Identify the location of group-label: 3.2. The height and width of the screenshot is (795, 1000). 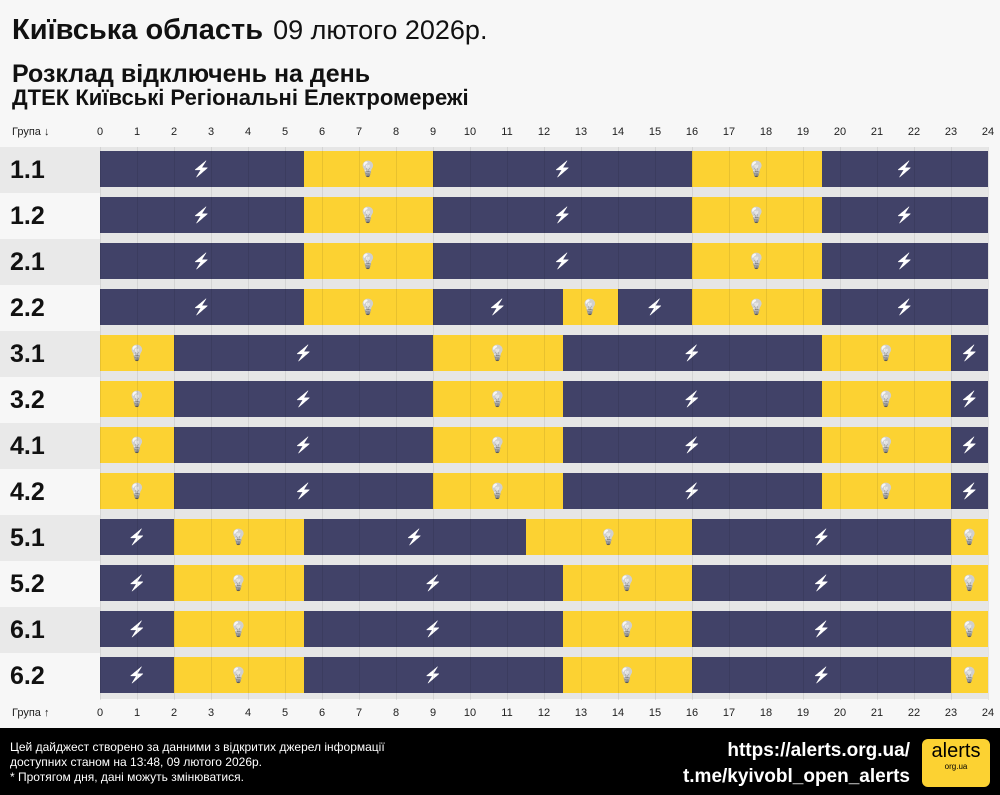
(50, 400).